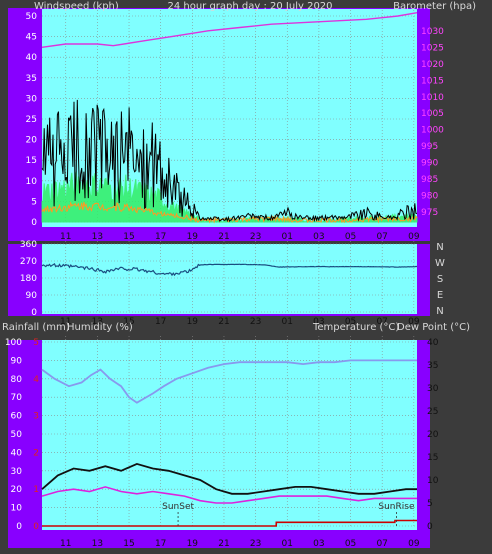  I want to click on temp-y-tick-30: 30, so click(433, 389).